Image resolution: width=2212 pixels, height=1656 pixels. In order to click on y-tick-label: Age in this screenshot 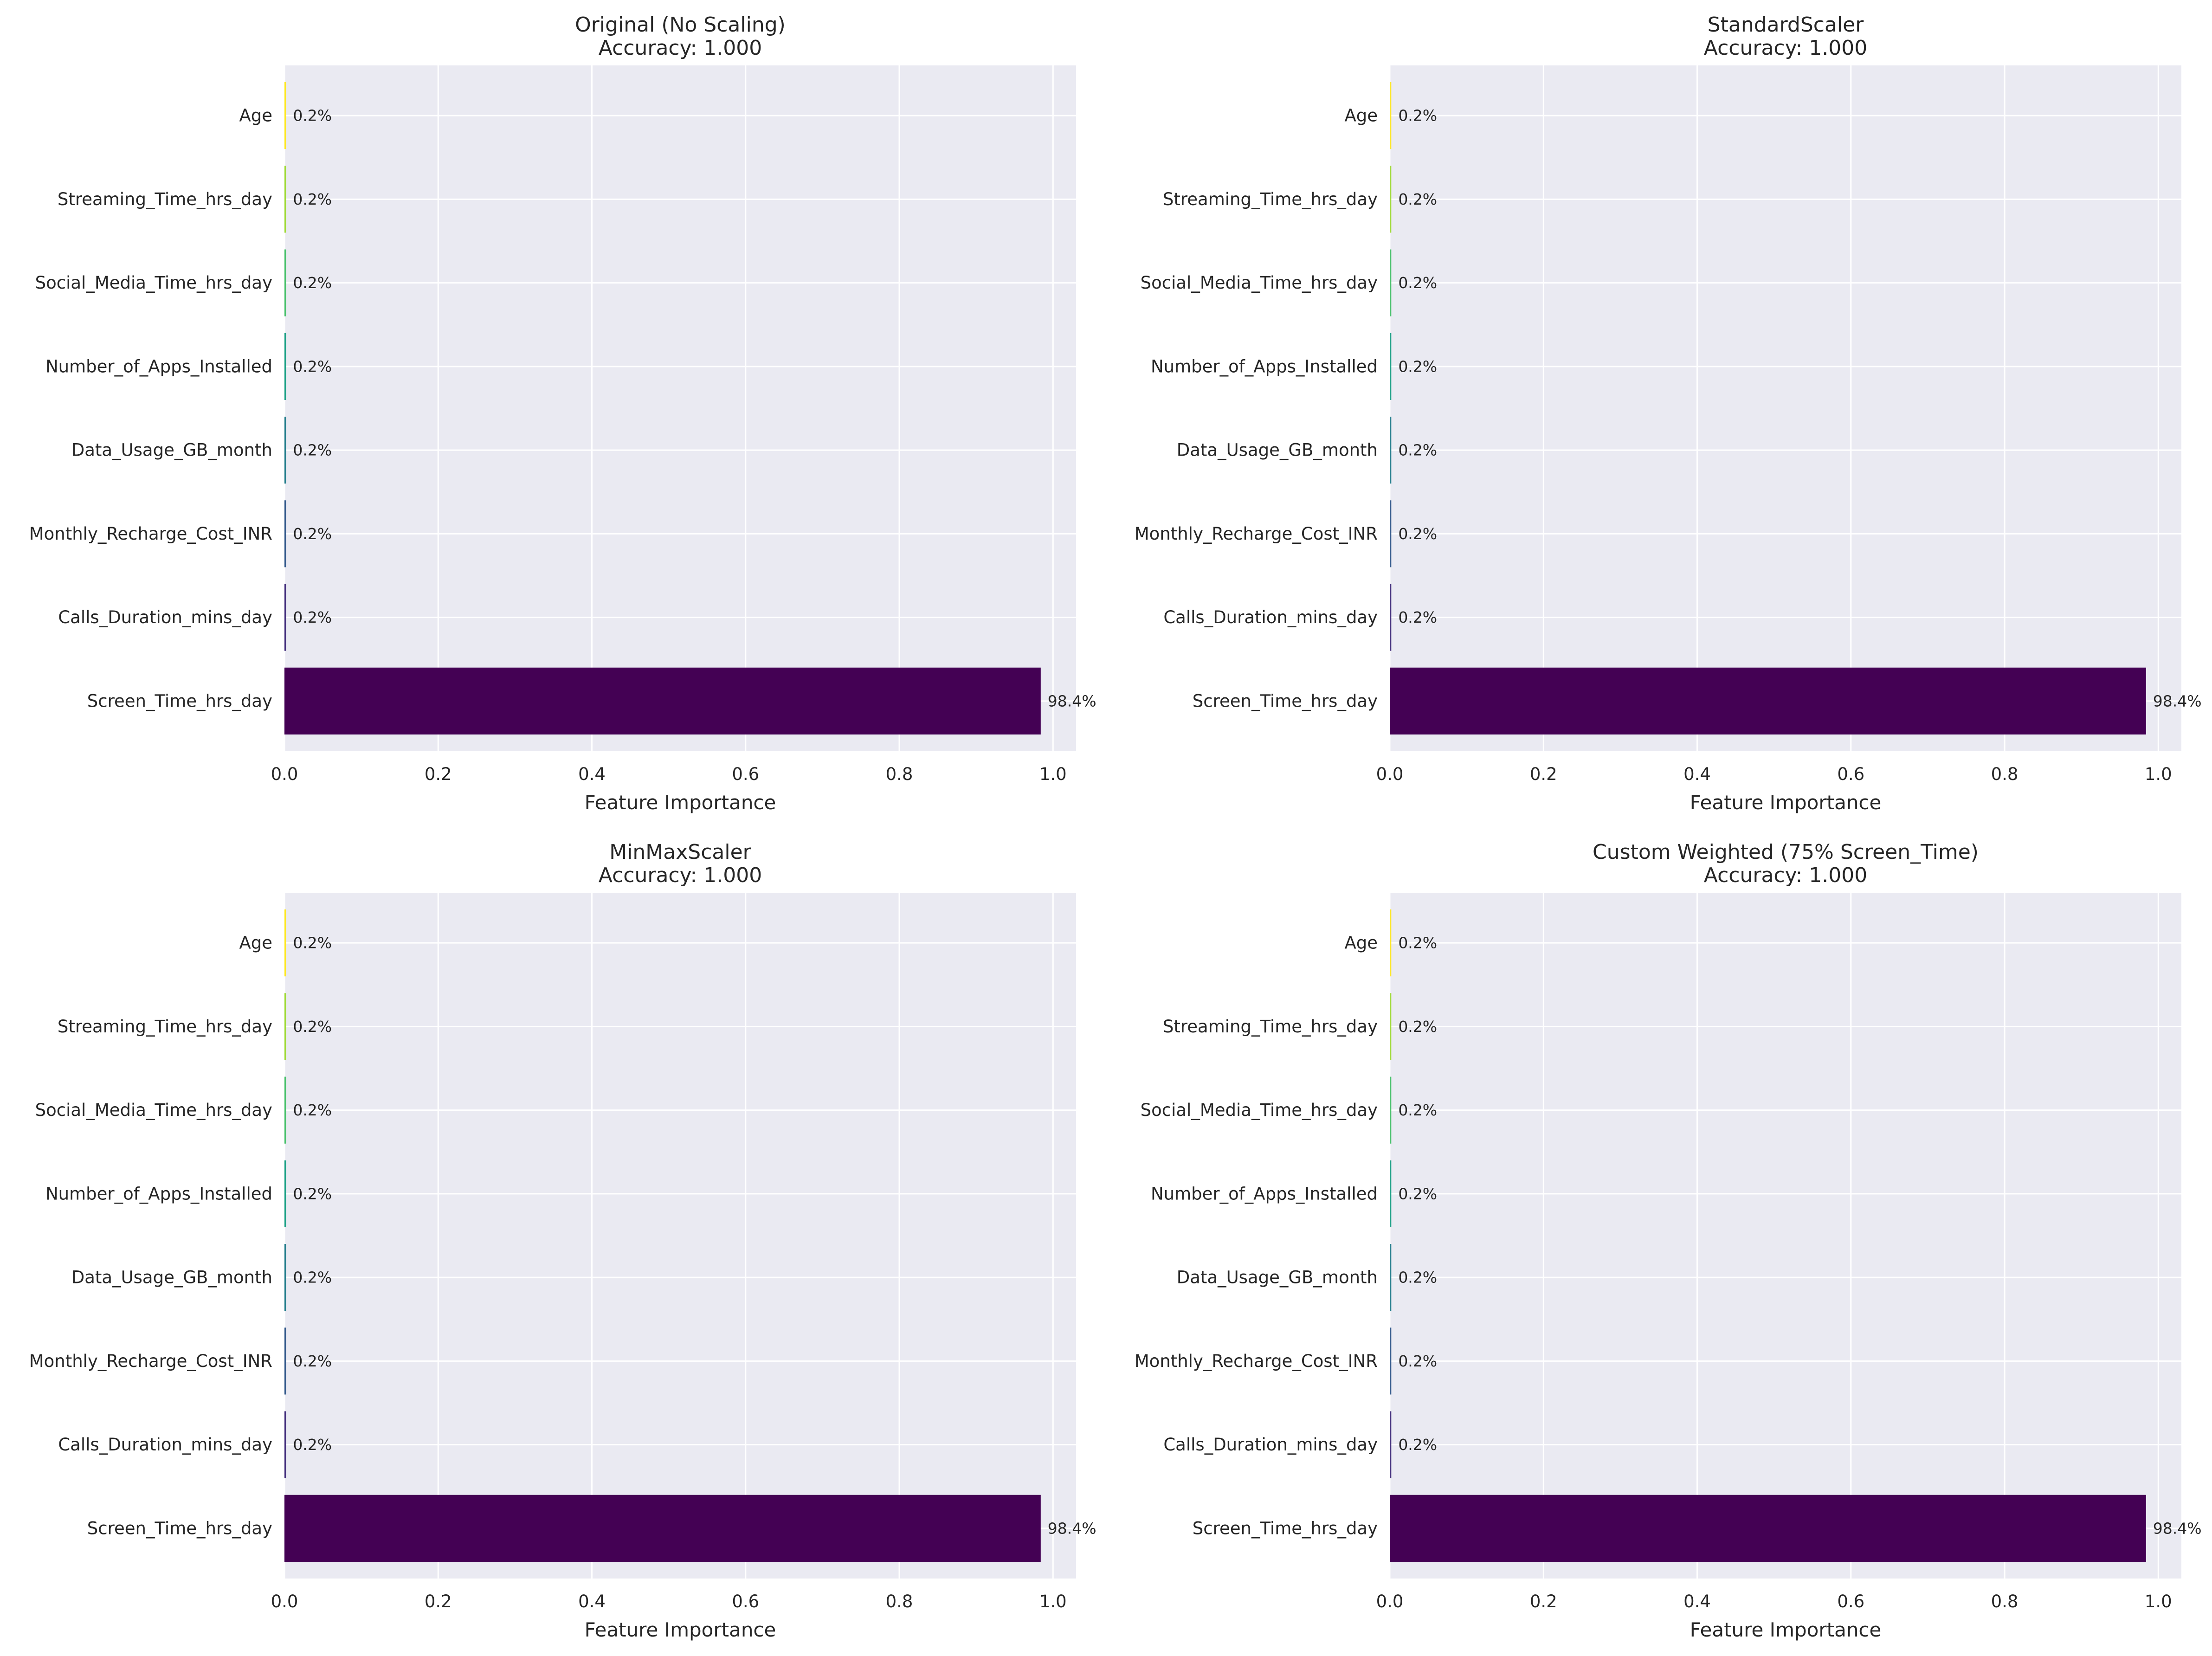, I will do `click(255, 116)`.